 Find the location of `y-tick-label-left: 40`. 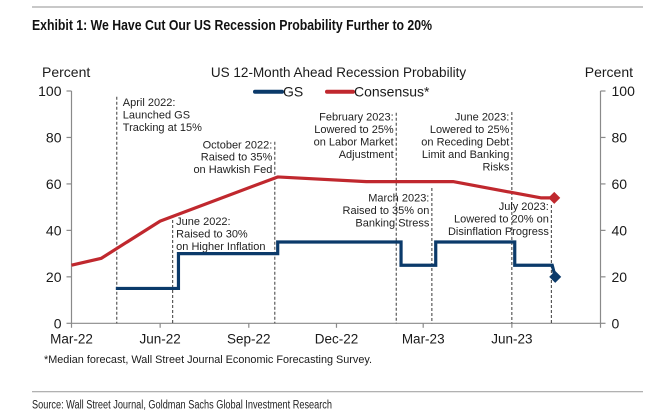

y-tick-label-left: 40 is located at coordinates (54, 230).